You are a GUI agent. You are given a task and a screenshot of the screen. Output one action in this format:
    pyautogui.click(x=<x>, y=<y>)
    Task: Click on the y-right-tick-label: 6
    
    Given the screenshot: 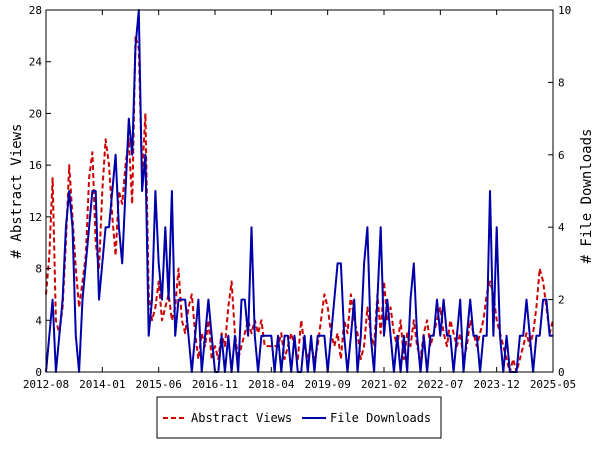 What is the action you would take?
    pyautogui.click(x=561, y=155)
    